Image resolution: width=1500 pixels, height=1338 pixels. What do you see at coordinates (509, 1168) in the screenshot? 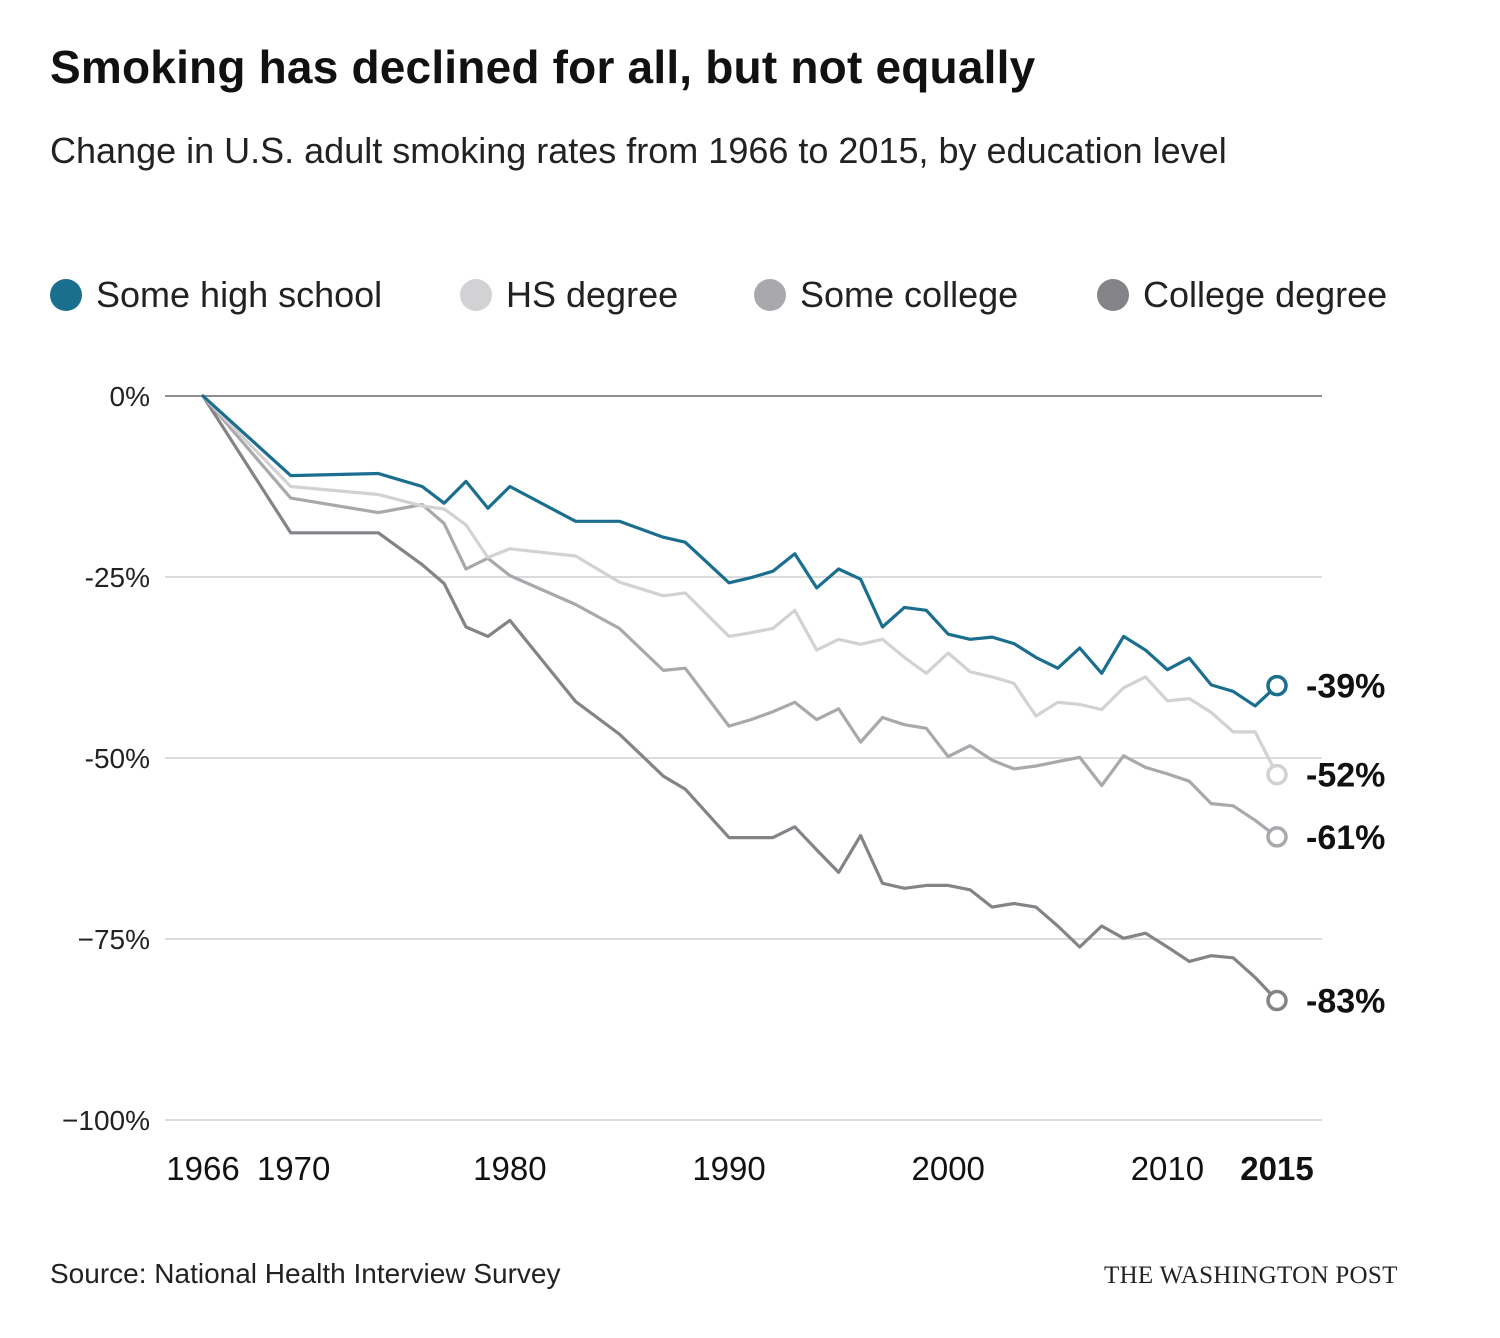
I see `x-tick-label: 1980` at bounding box center [509, 1168].